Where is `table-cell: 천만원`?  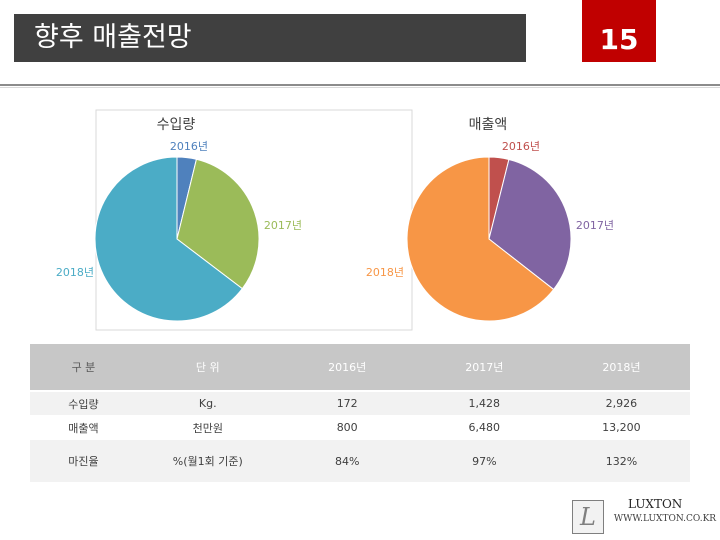
table-cell: 천만원 is located at coordinates (207, 427).